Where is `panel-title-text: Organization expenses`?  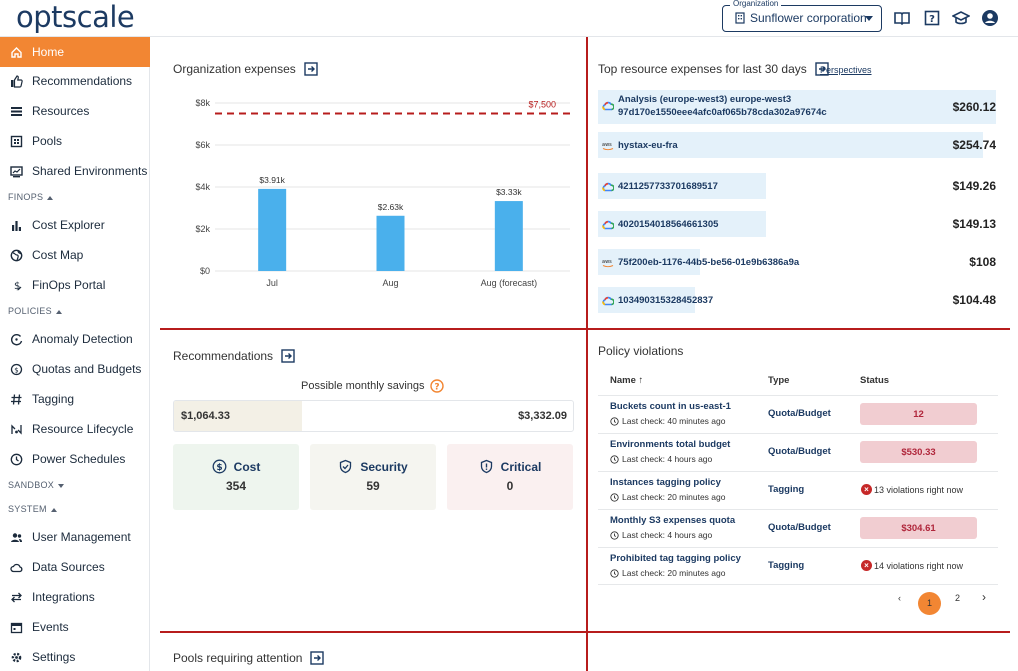 panel-title-text: Organization expenses is located at coordinates (234, 69).